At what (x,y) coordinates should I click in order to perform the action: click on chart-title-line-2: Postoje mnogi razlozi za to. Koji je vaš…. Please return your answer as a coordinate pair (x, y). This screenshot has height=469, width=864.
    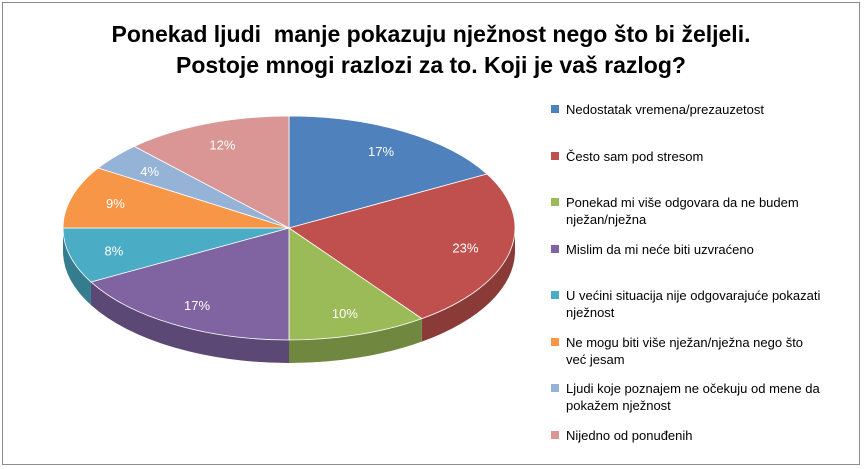
    Looking at the image, I should click on (431, 65).